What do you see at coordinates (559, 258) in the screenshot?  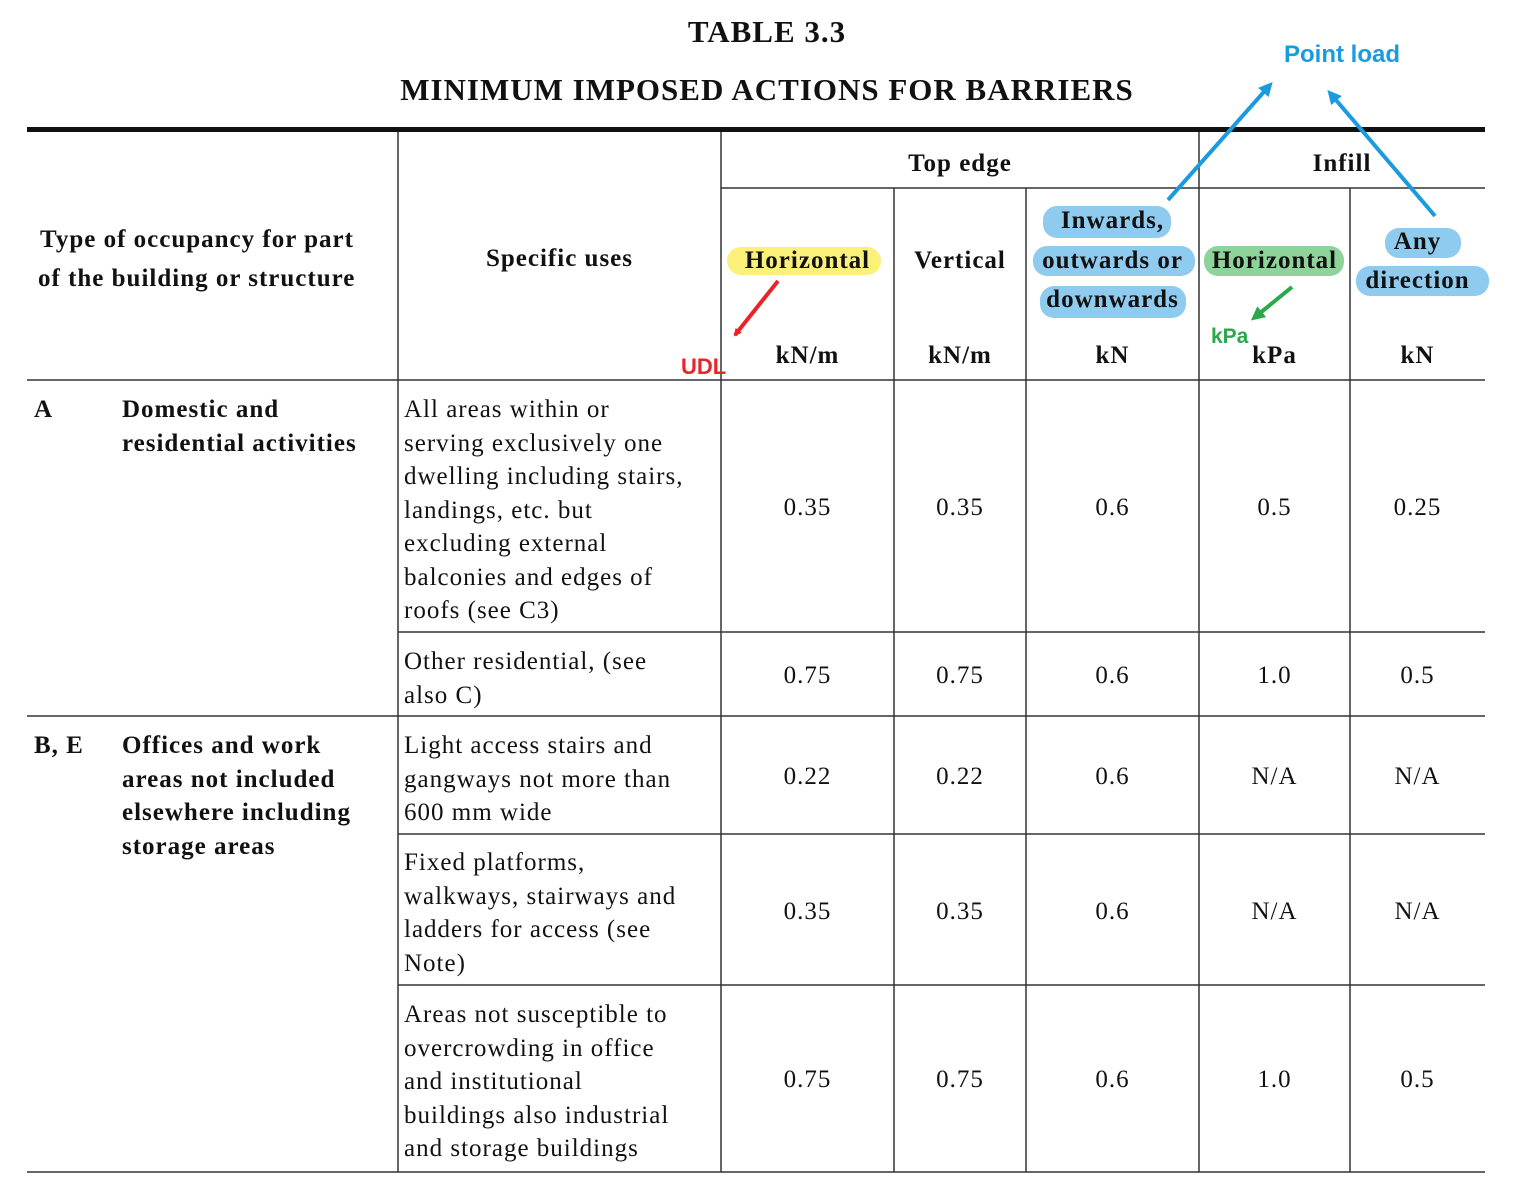 I see `header-specific-uses: Specific uses` at bounding box center [559, 258].